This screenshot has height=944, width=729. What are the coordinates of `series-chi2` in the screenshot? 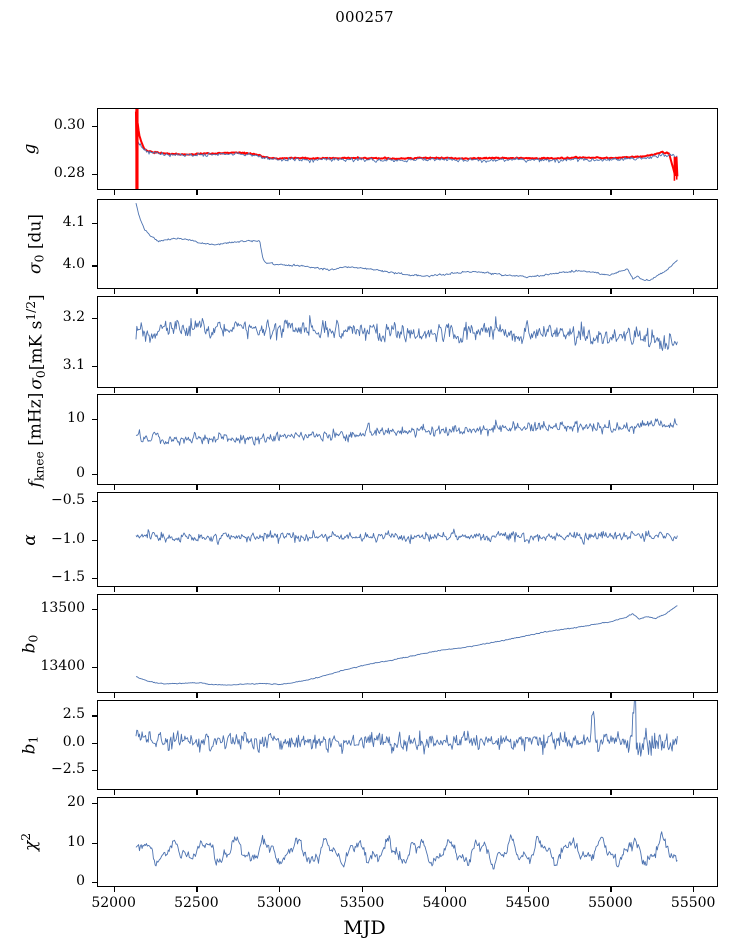 It's located at (406, 850).